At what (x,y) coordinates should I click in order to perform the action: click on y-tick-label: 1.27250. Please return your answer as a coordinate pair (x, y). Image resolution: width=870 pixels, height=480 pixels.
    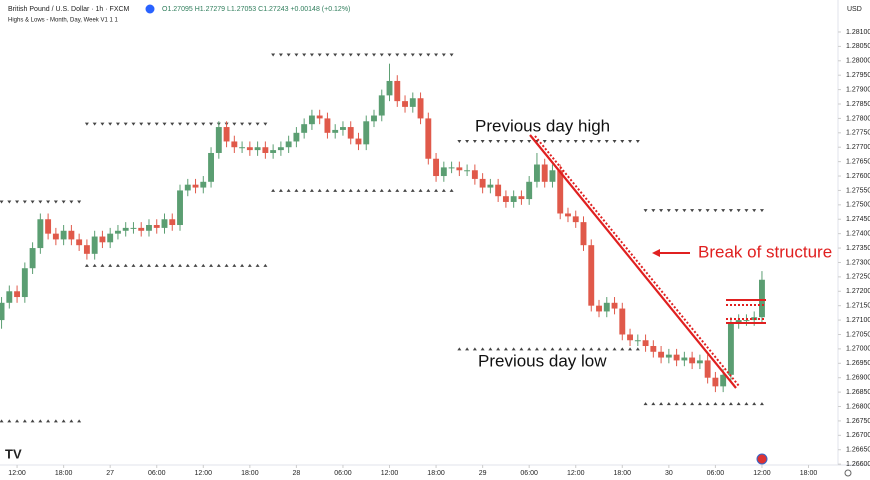
    Looking at the image, I should click on (858, 277).